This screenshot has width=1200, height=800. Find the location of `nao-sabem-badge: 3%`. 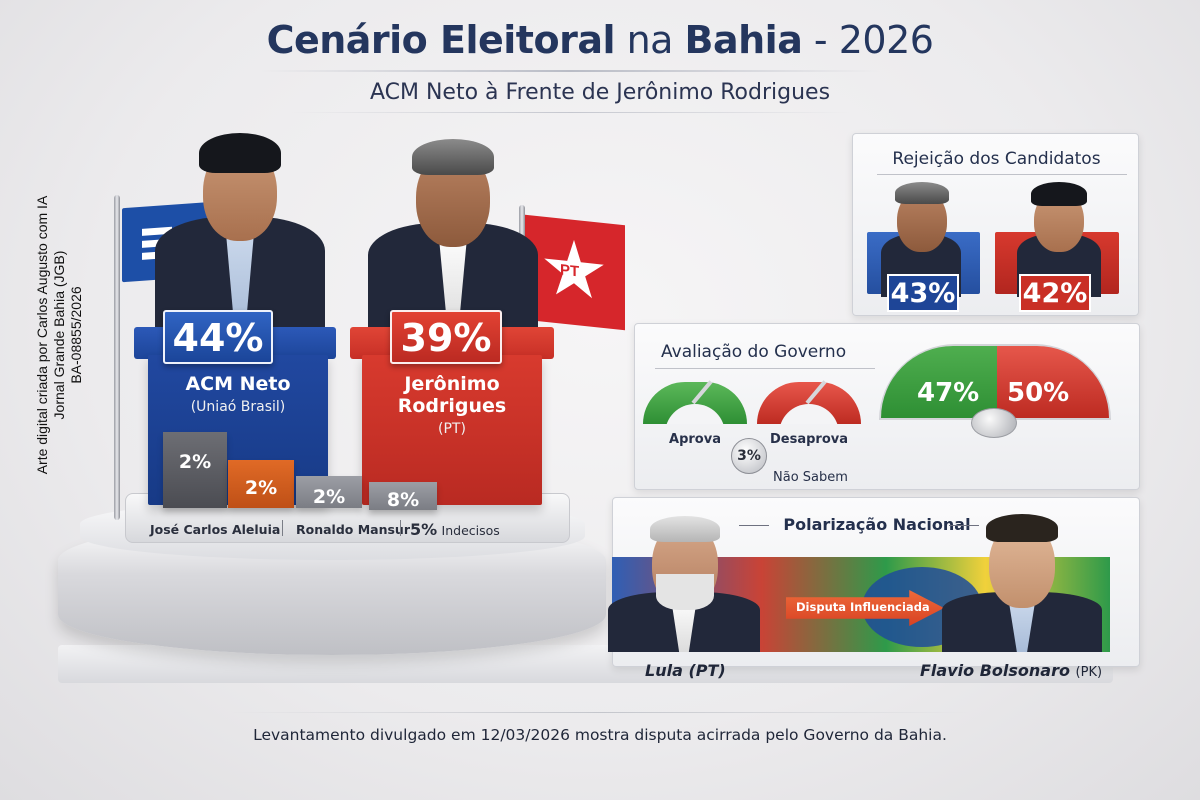

nao-sabem-badge: 3% is located at coordinates (749, 456).